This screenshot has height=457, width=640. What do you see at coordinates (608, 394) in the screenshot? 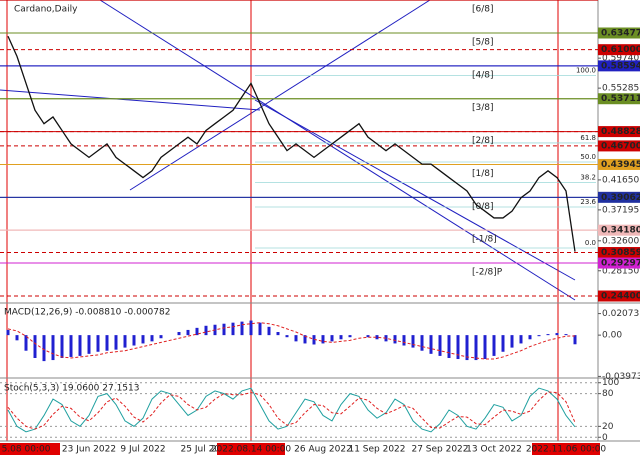
I see `y-tick-label: 80` at bounding box center [608, 394].